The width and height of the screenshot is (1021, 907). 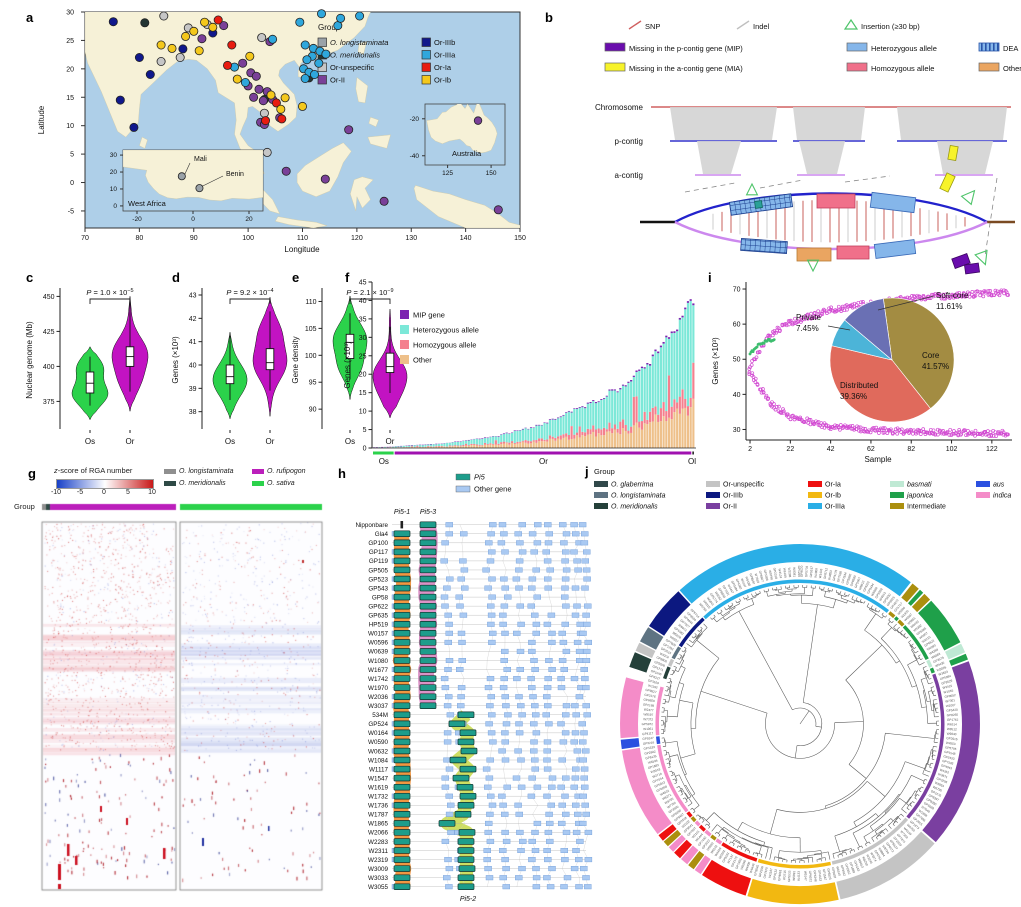 I want to click on y-tick-label: 100, so click(x=311, y=356).